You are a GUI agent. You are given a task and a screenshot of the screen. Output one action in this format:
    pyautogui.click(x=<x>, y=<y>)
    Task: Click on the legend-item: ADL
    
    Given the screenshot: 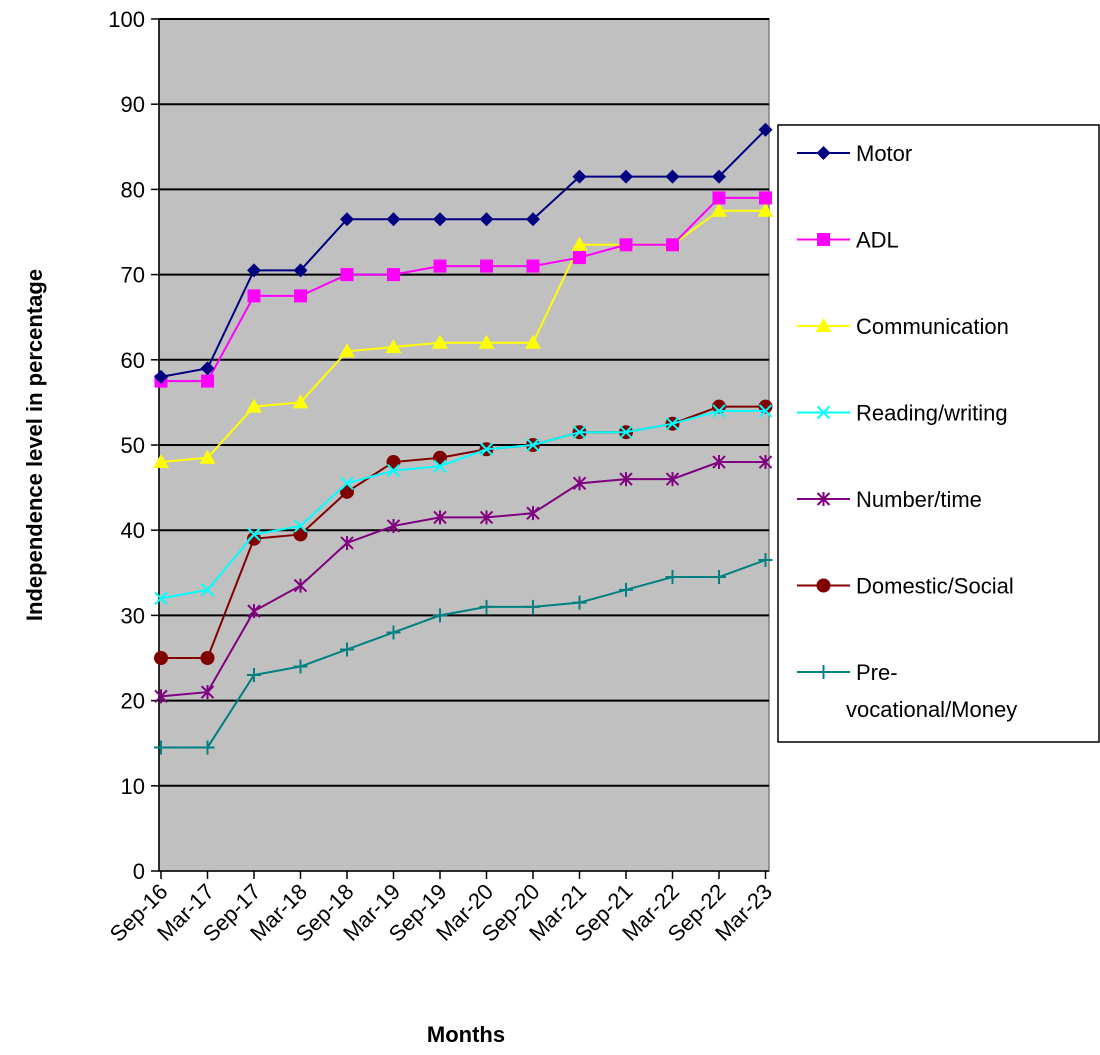 What is the action you would take?
    pyautogui.click(x=848, y=240)
    